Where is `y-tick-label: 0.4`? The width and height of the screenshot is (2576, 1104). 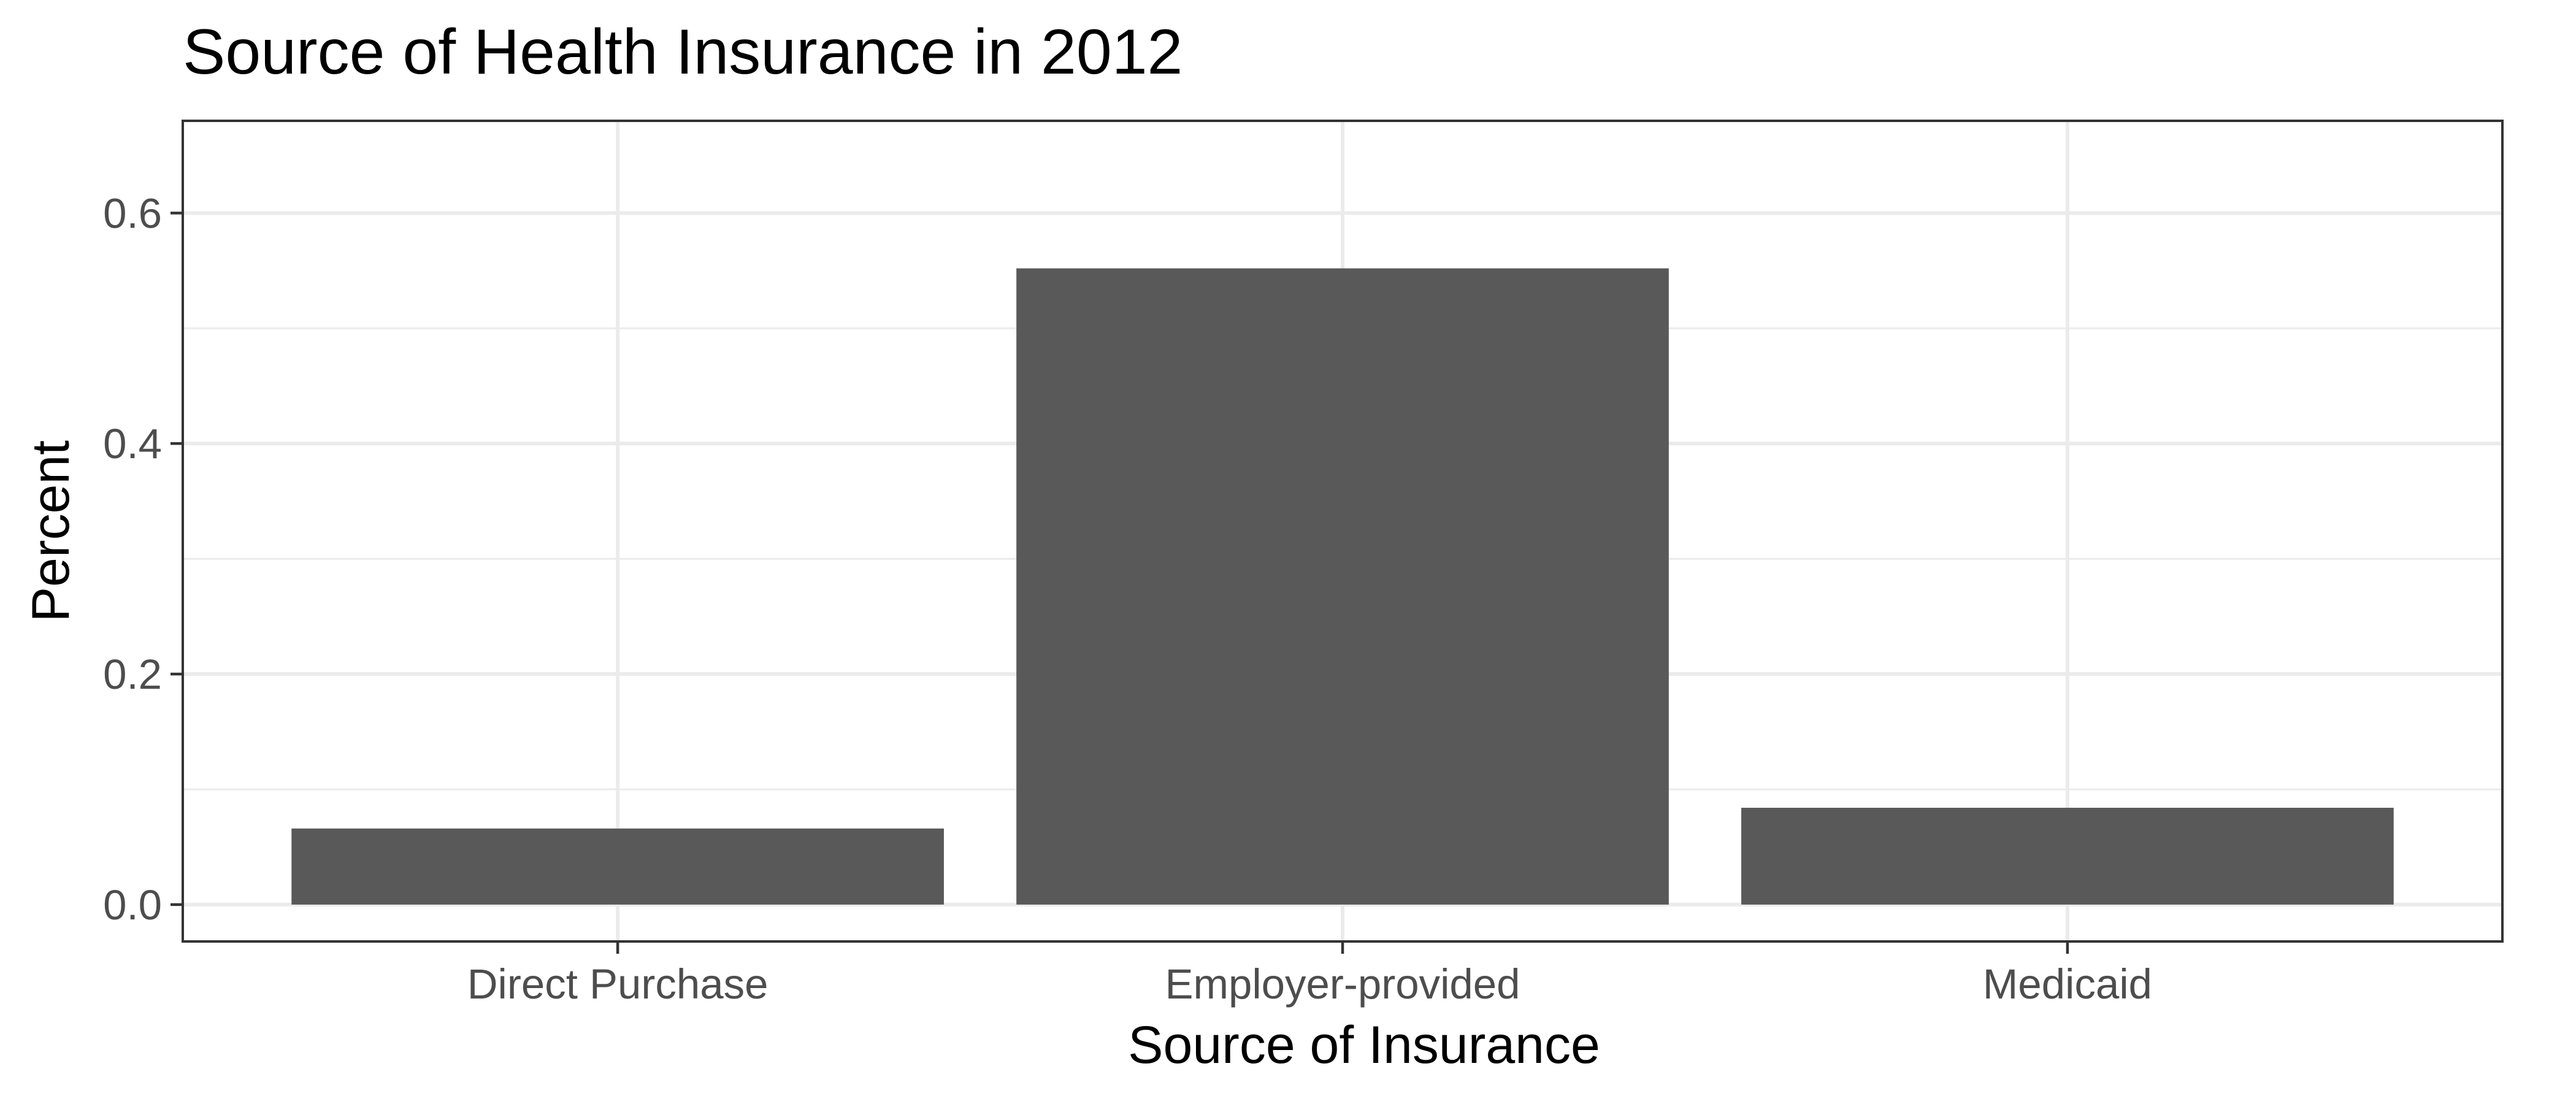
y-tick-label: 0.4 is located at coordinates (132, 443).